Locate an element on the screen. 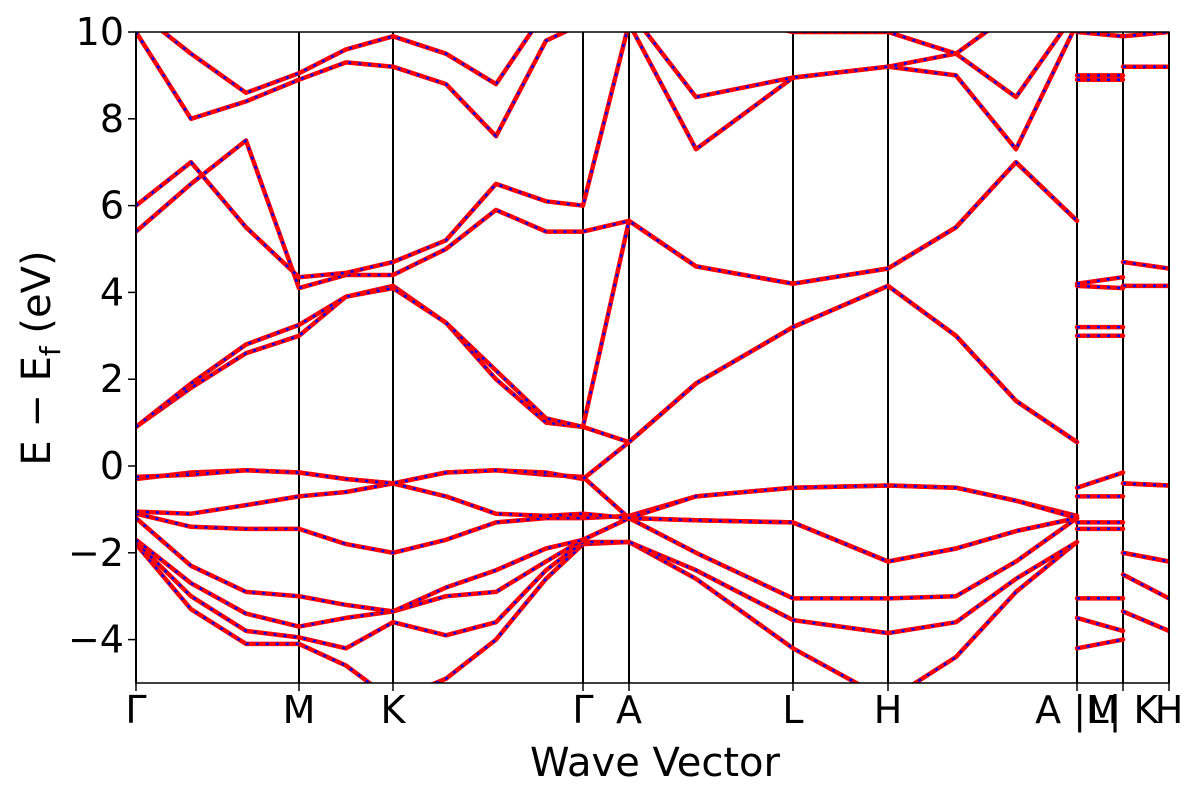 This screenshot has height=800, width=1200. y-label-main: E − E is located at coordinates (37, 411).